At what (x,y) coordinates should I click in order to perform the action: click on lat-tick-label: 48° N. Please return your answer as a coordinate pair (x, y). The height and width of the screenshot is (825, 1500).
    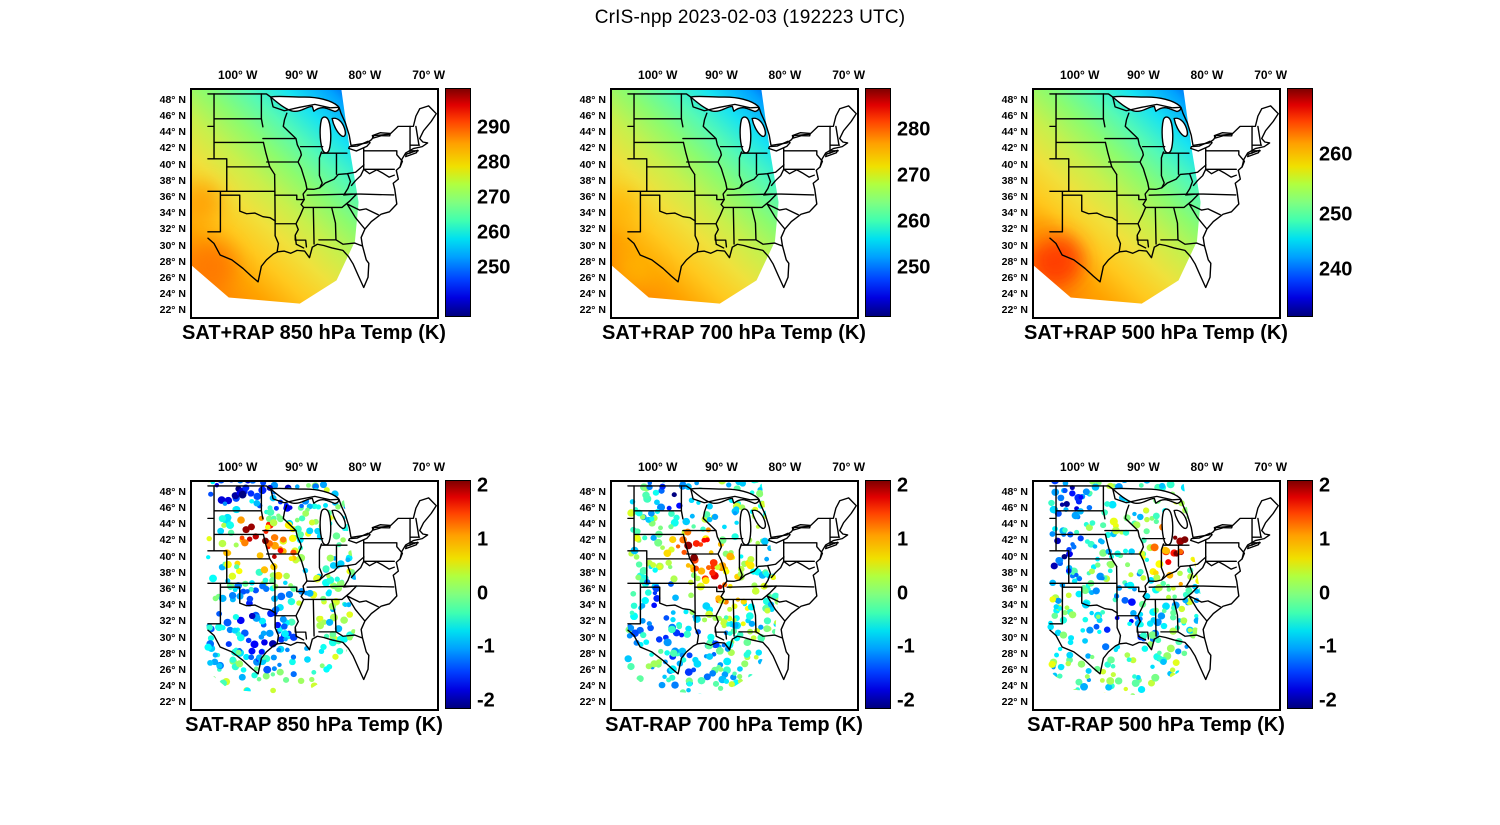
    Looking at the image, I should click on (1014, 99).